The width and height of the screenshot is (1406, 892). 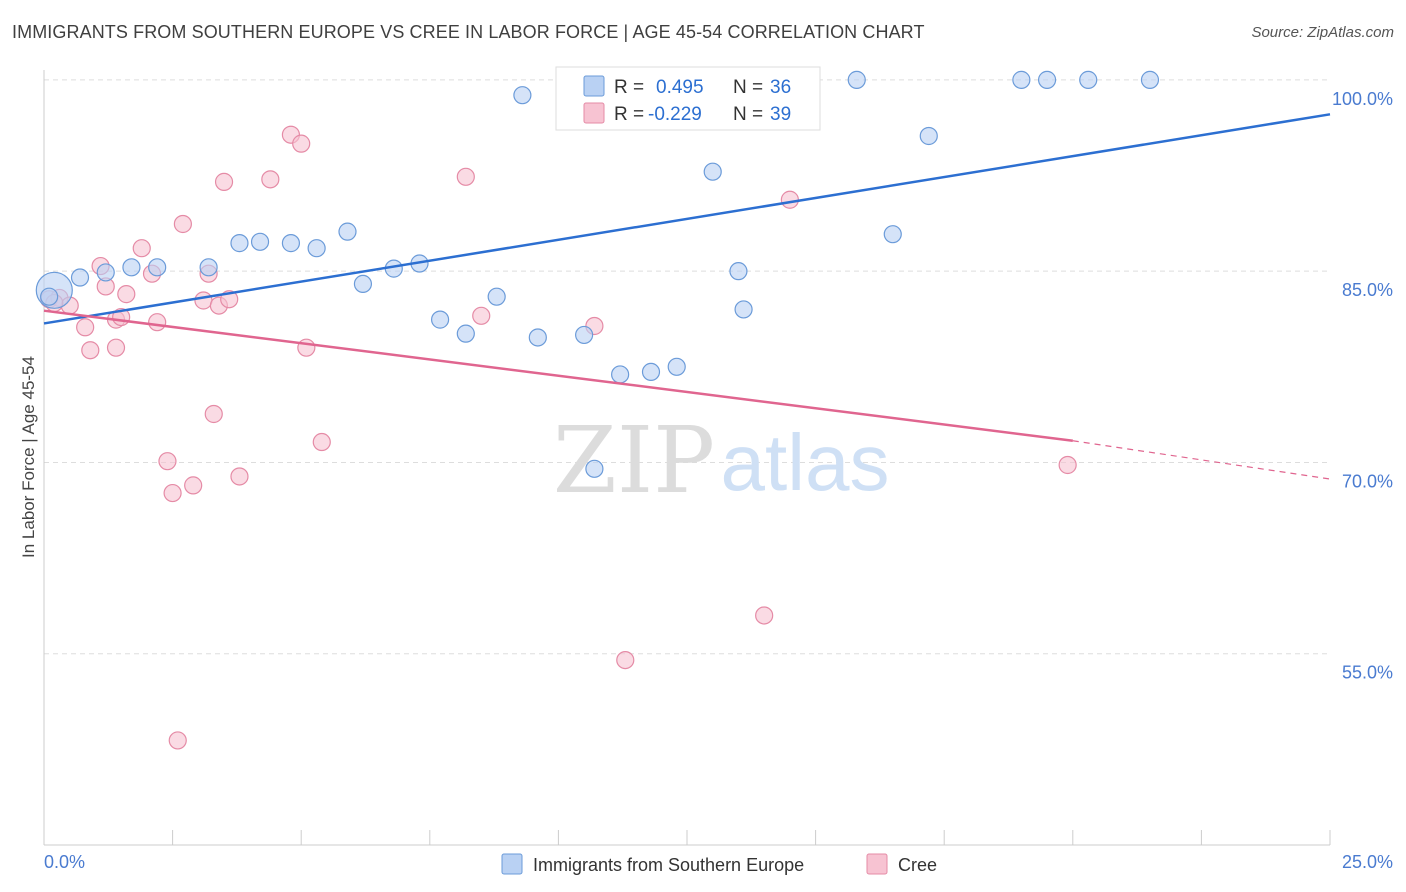 I want to click on x-axis-ticks, so click(x=751, y=837).